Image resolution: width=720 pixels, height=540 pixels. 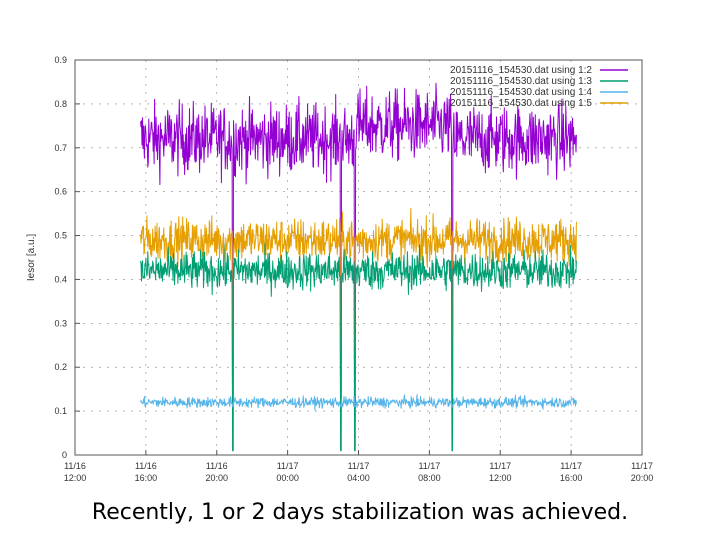 What do you see at coordinates (358, 402) in the screenshot?
I see `series-line` at bounding box center [358, 402].